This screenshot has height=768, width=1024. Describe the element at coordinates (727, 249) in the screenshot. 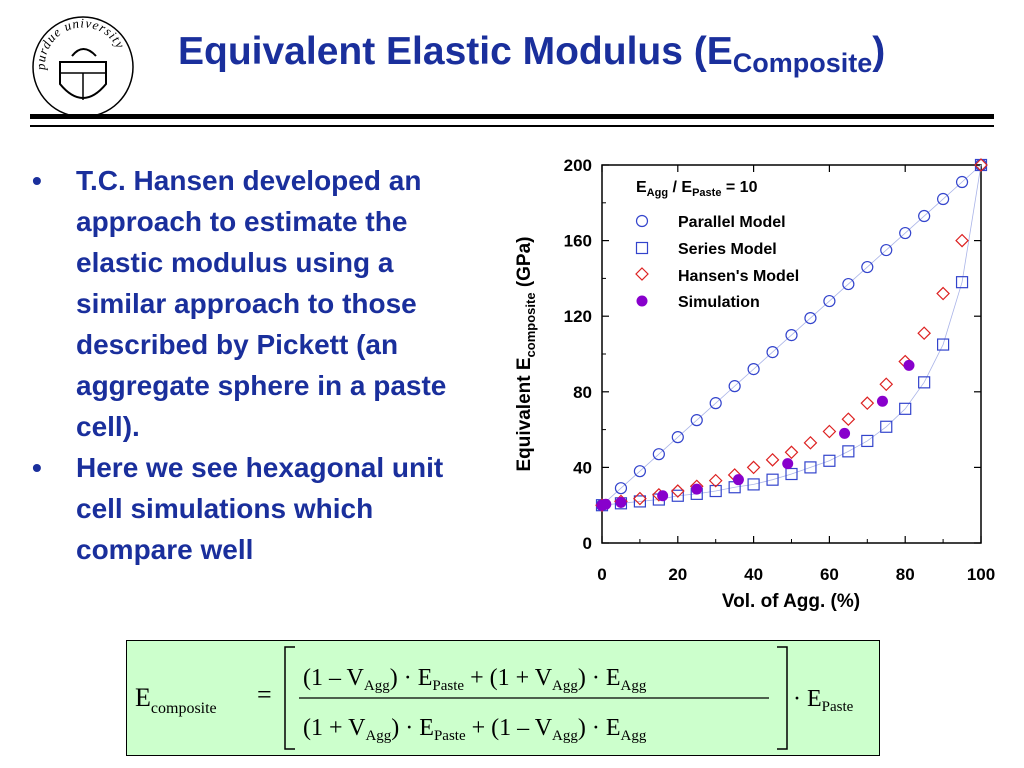

I see `legend-label: Series Model` at that location.